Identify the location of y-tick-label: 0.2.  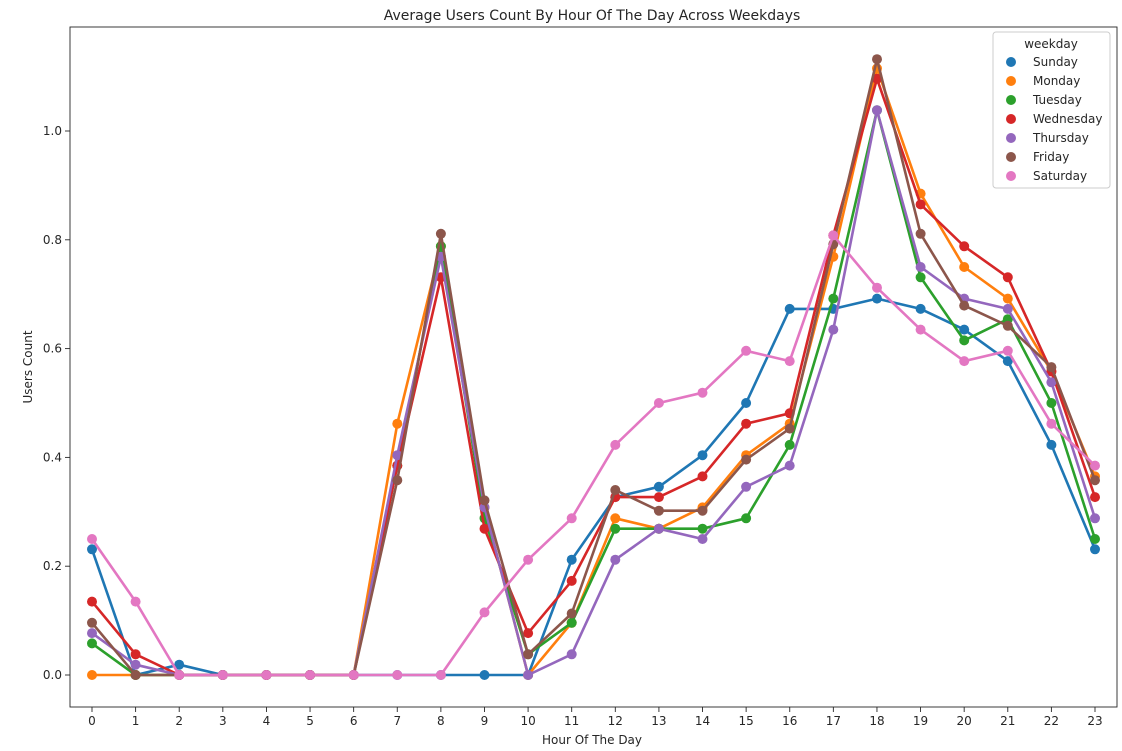
(52, 566).